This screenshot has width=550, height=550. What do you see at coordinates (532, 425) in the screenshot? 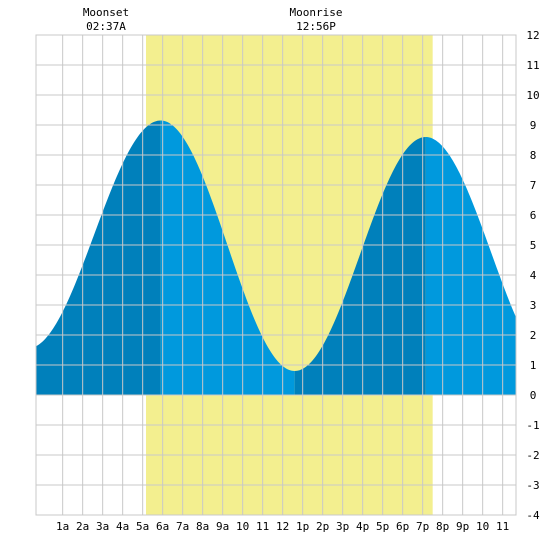
I see `y-tick-label: -1` at bounding box center [532, 425].